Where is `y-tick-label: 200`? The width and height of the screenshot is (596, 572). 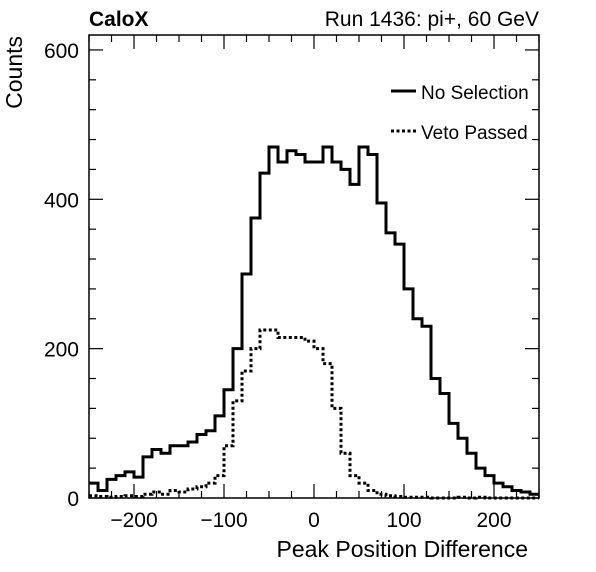 y-tick-label: 200 is located at coordinates (61, 350).